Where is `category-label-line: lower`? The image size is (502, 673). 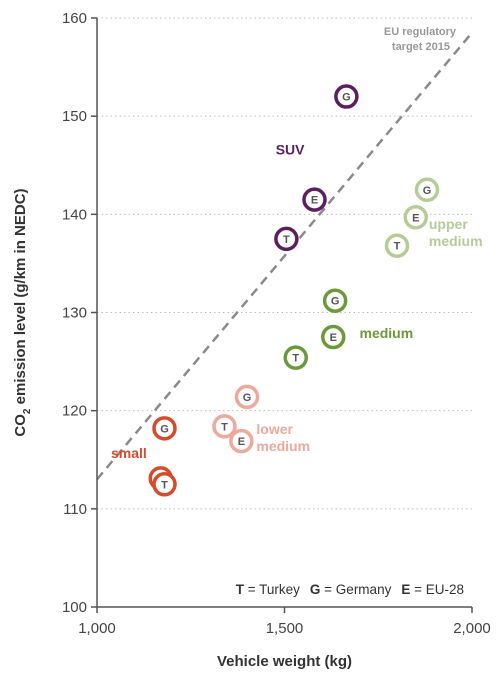 category-label-line: lower is located at coordinates (274, 429).